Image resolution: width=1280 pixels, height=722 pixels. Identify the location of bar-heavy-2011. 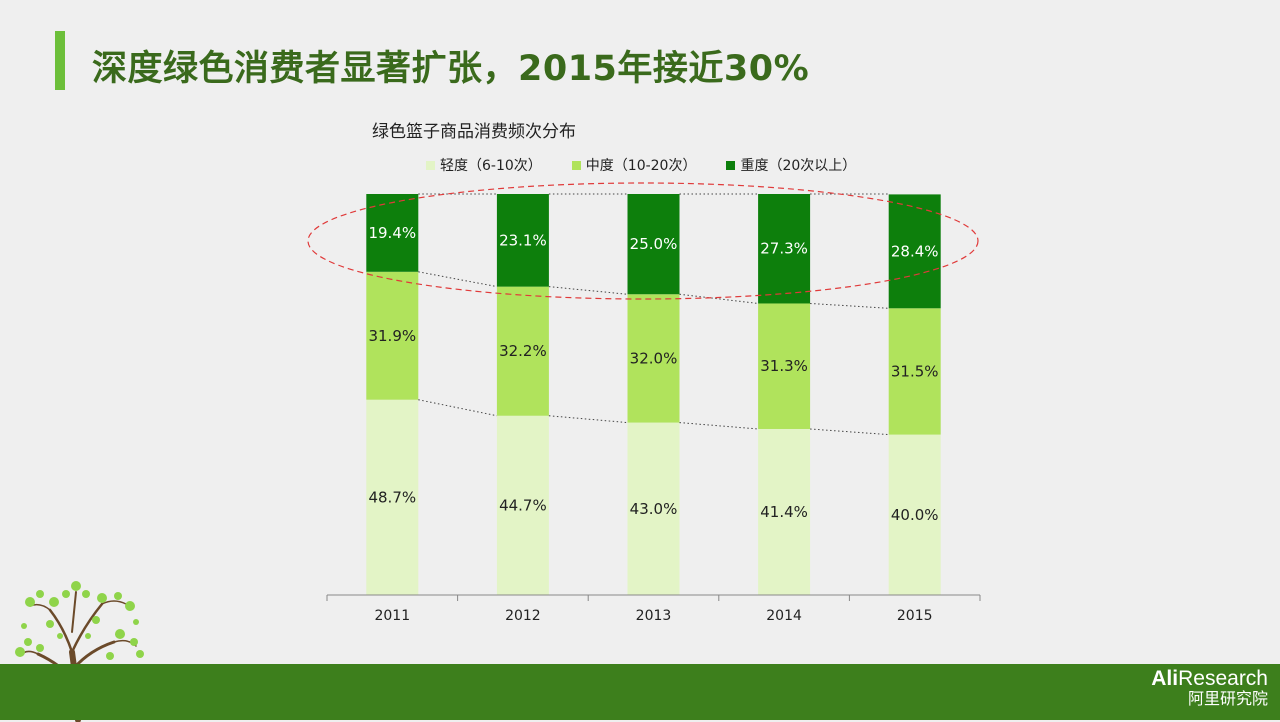
(392, 233).